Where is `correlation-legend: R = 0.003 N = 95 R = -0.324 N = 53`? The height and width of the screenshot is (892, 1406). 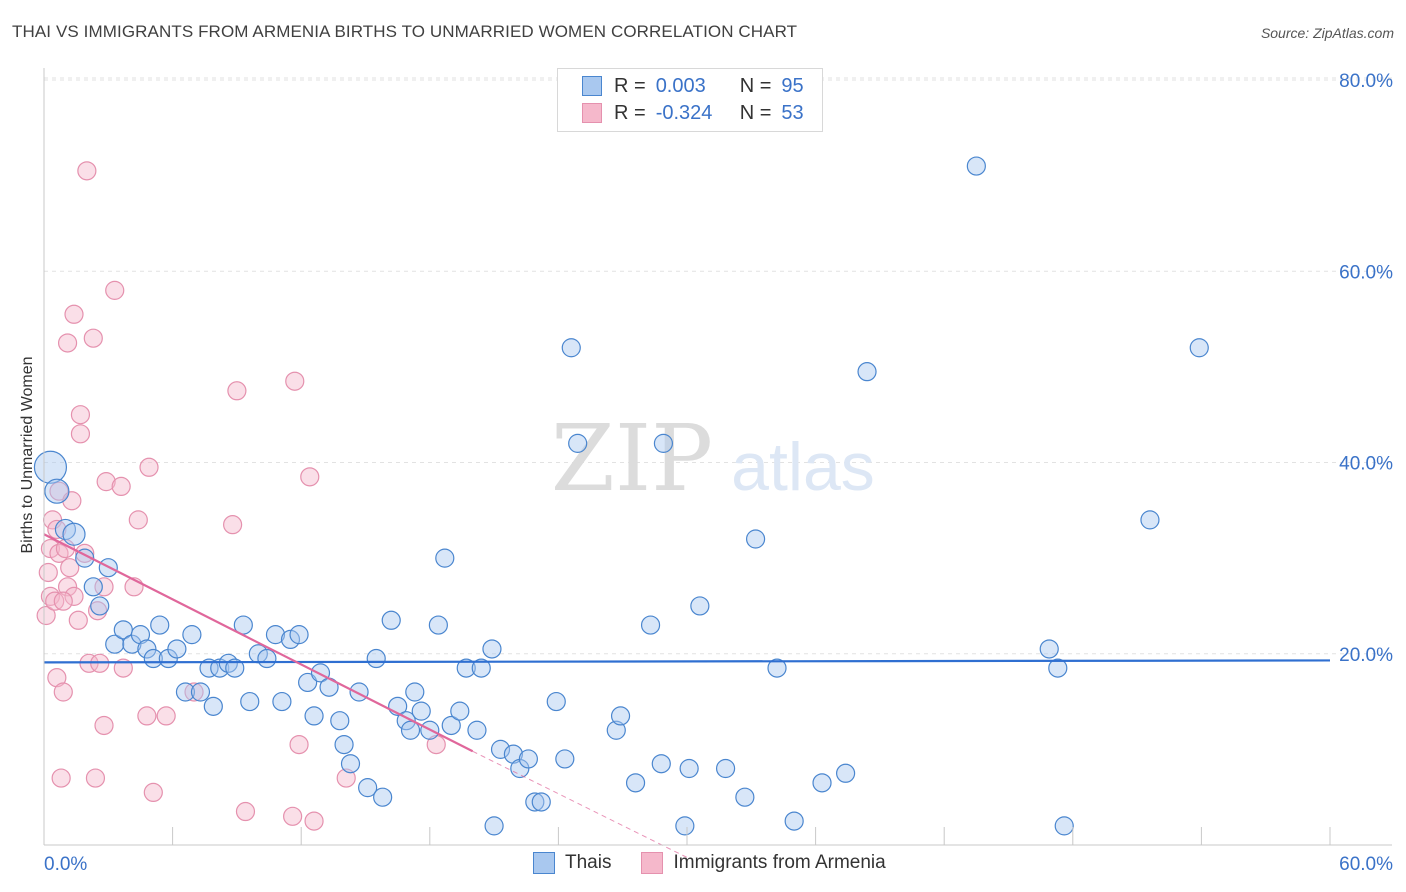 correlation-legend: R = 0.003 N = 95 R = -0.324 N = 53 is located at coordinates (690, 100).